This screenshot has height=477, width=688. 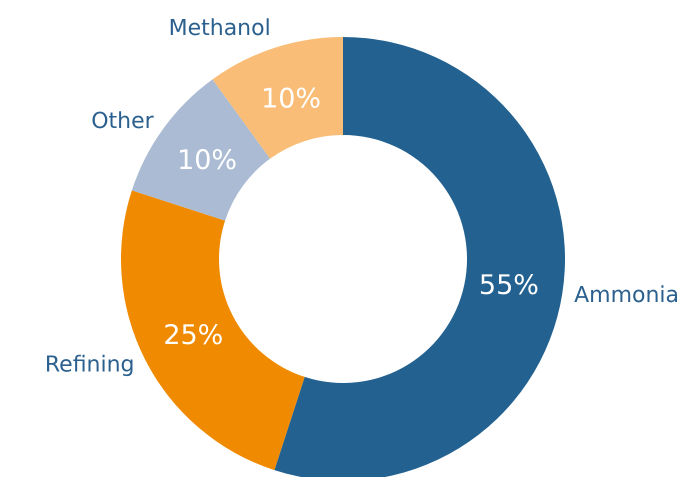 I want to click on data-label: 55%, so click(x=508, y=285).